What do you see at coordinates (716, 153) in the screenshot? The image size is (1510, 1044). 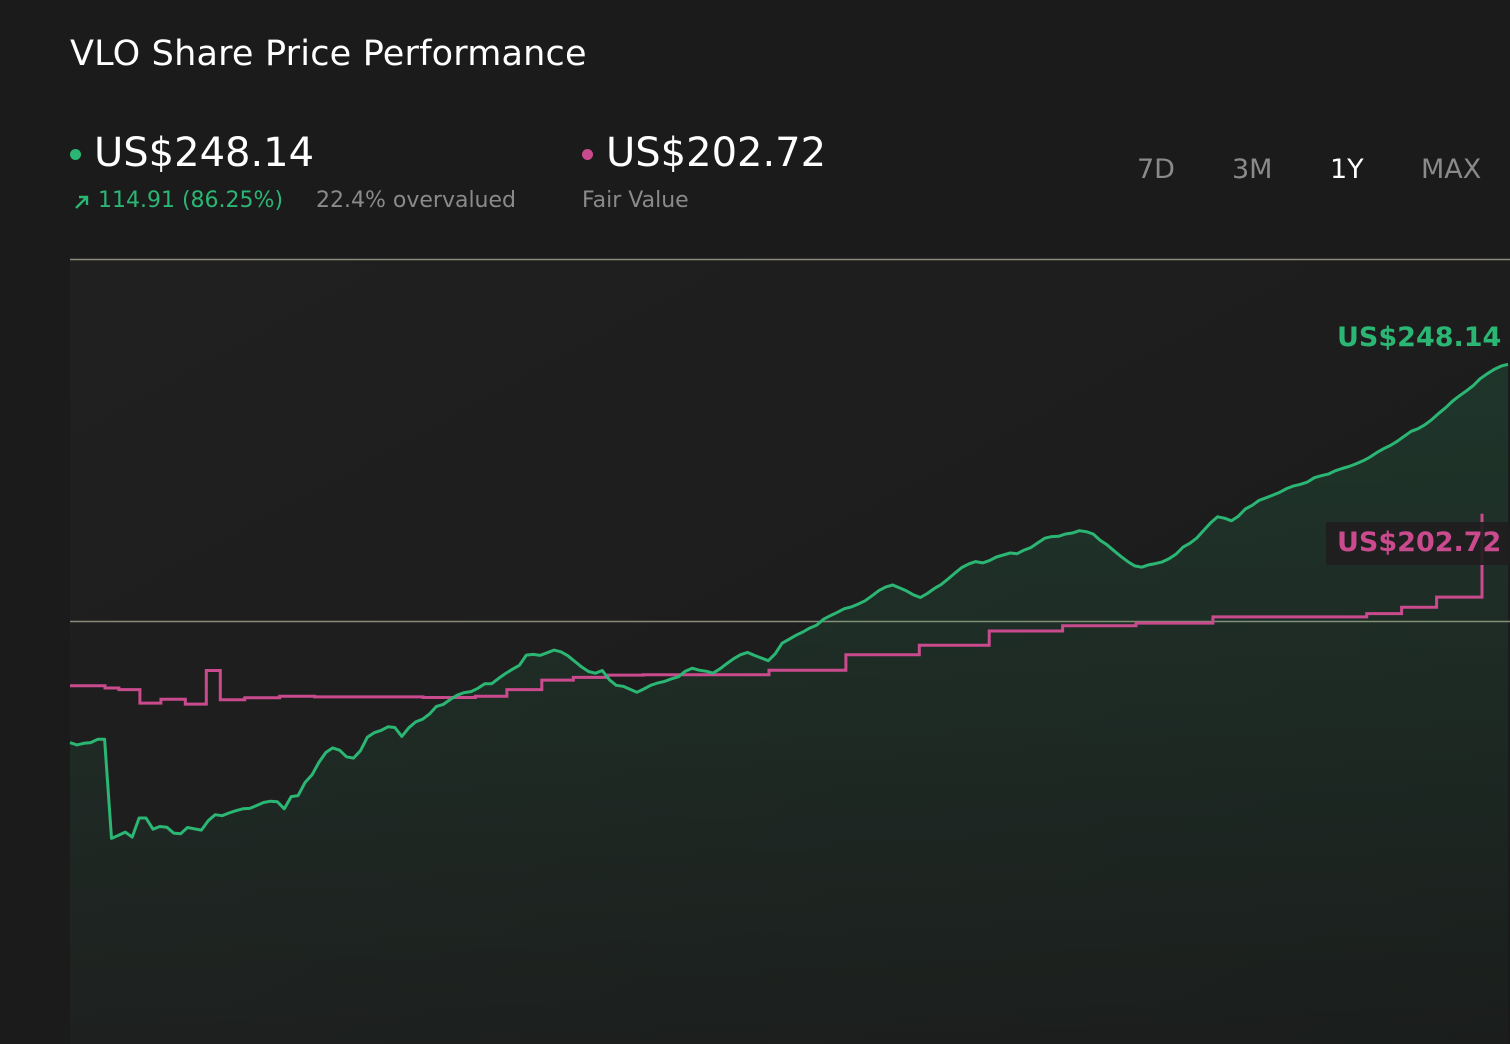 I see `fair-value-price: US$202.72` at bounding box center [716, 153].